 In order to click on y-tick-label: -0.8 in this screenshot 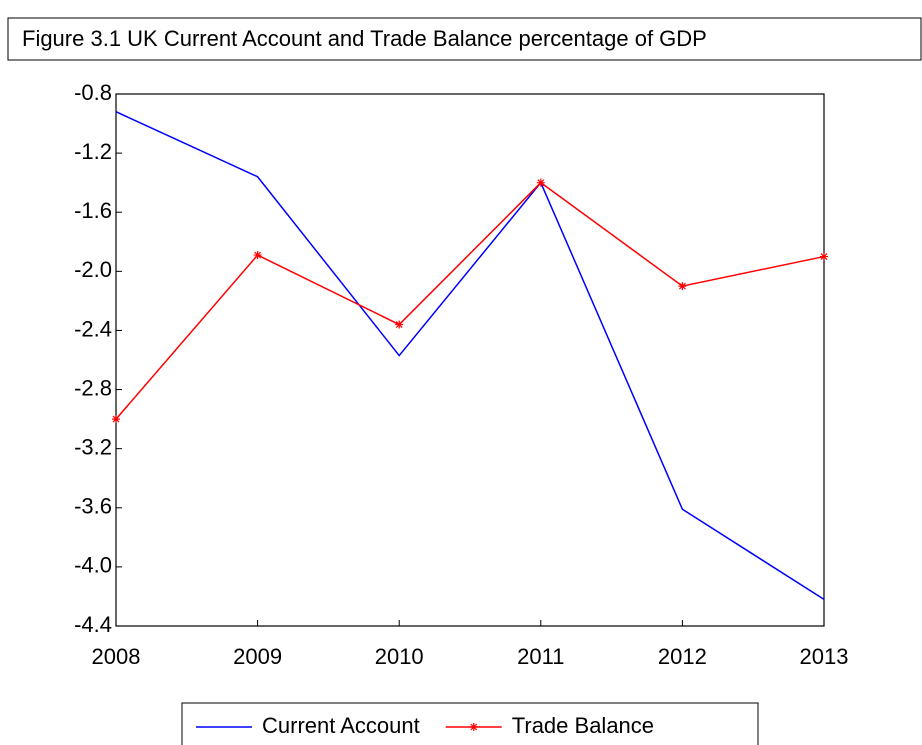, I will do `click(93, 92)`.